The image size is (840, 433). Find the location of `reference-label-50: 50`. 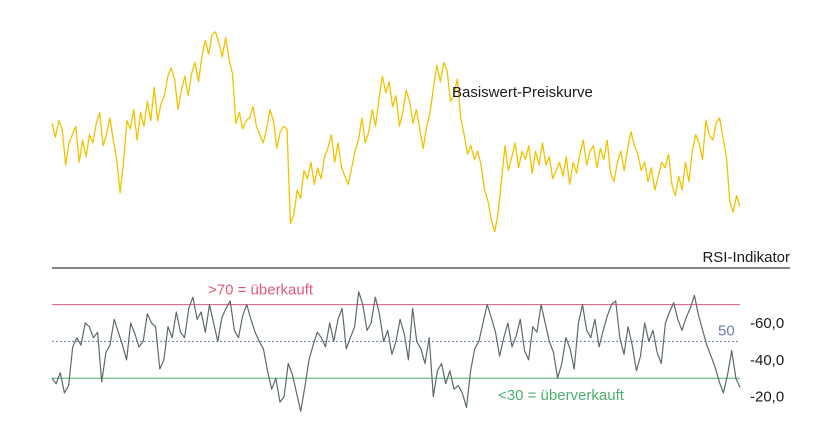

reference-label-50: 50 is located at coordinates (726, 330).